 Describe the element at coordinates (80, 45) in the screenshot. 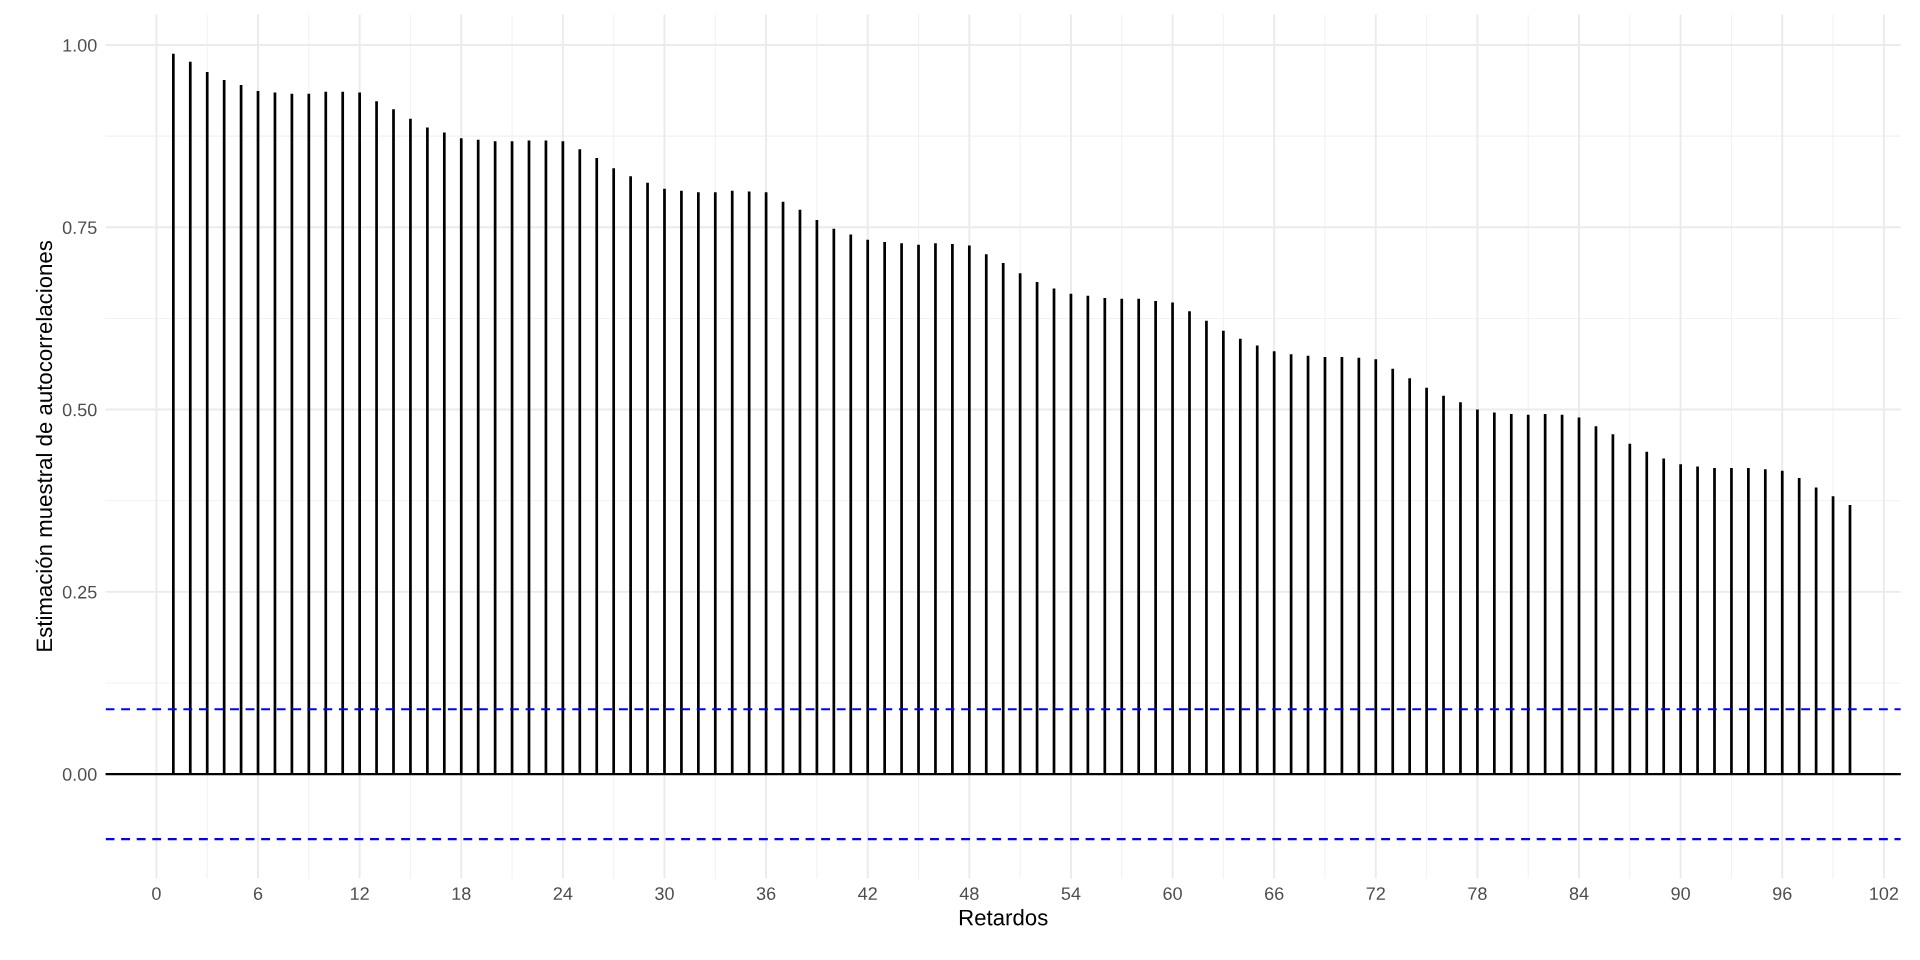

I see `y-tick-label: 1.00` at that location.